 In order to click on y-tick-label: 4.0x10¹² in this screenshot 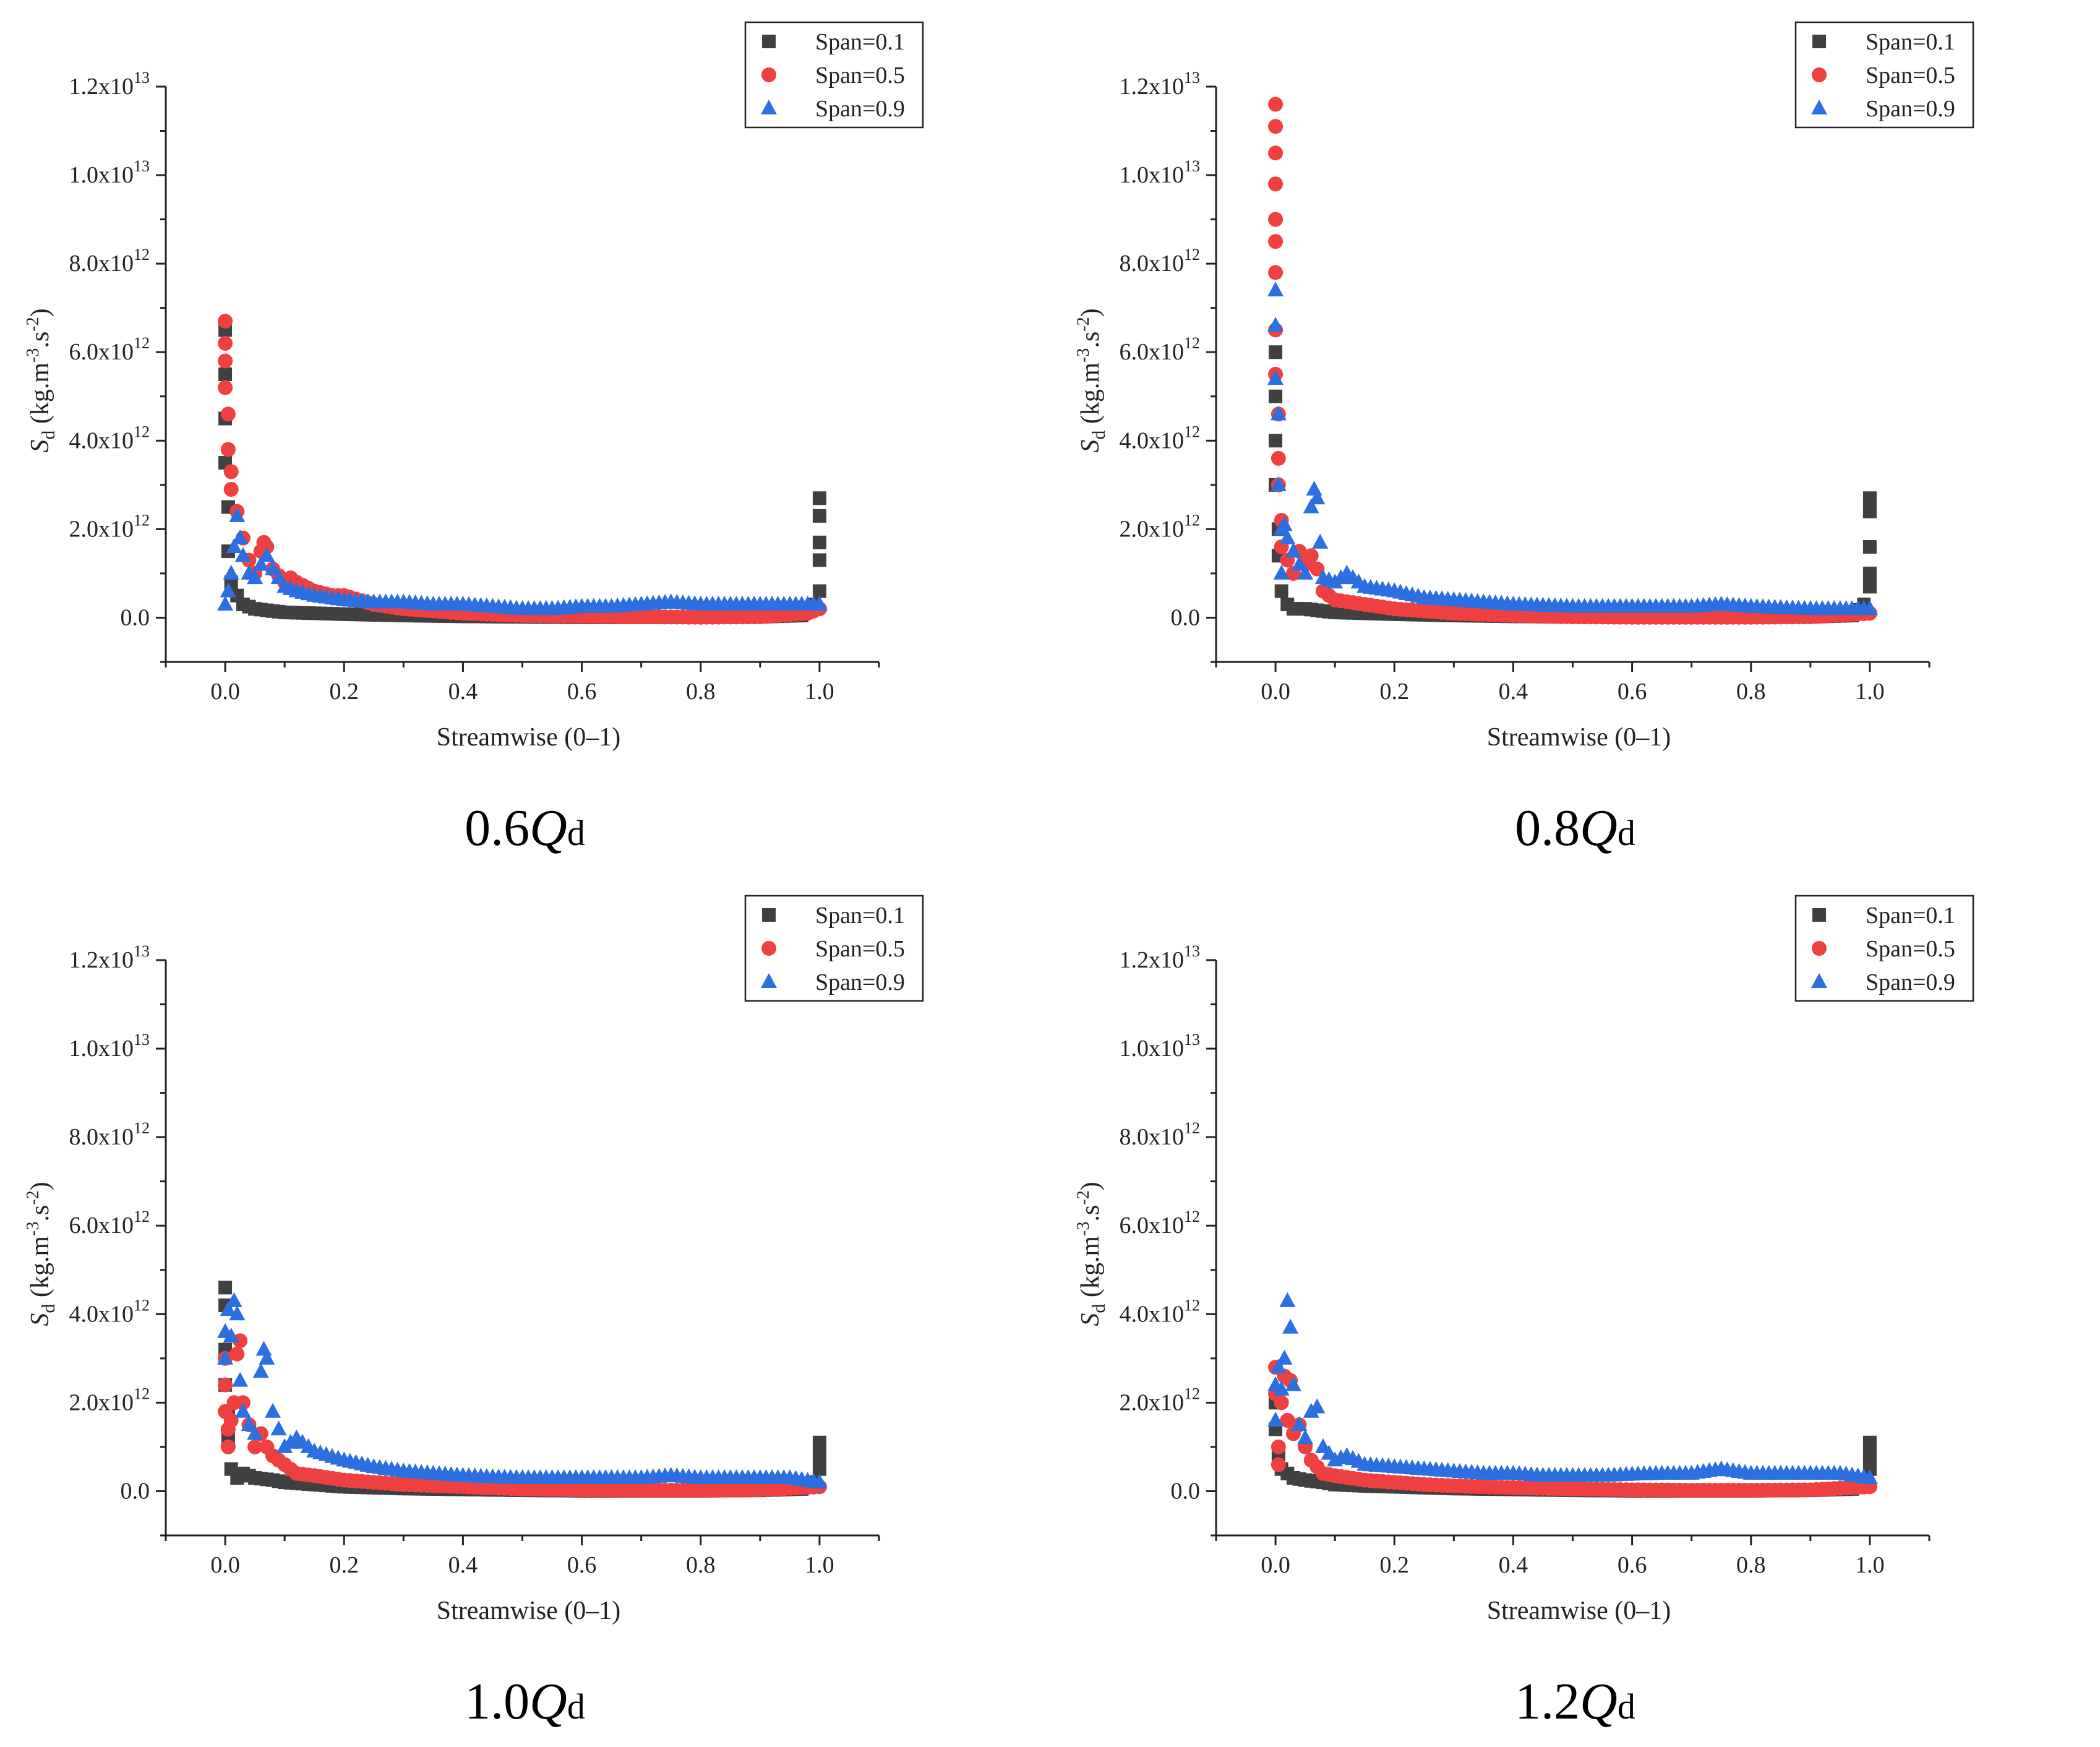, I will do `click(110, 1311)`.